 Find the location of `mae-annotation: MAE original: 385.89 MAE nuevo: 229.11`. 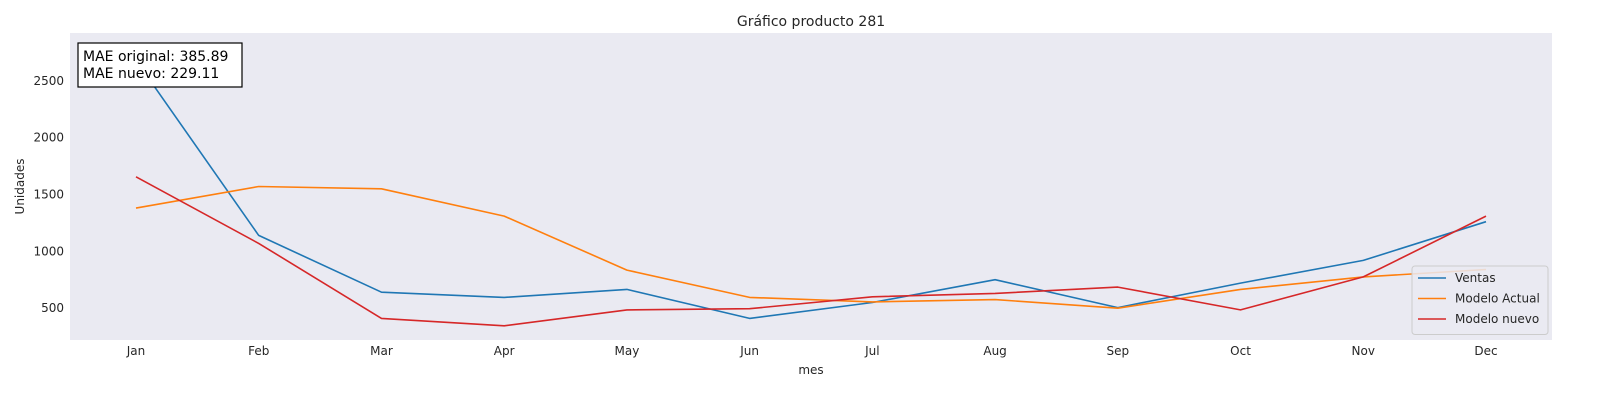

mae-annotation: MAE original: 385.89 MAE nuevo: 229.11 is located at coordinates (160, 65).